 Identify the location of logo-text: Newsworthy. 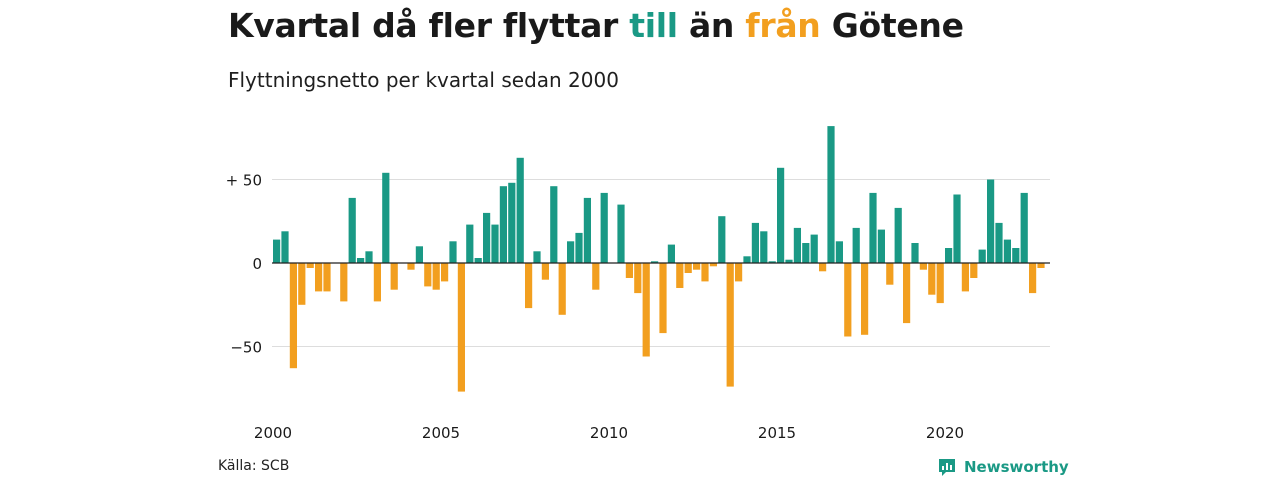
(1016, 467).